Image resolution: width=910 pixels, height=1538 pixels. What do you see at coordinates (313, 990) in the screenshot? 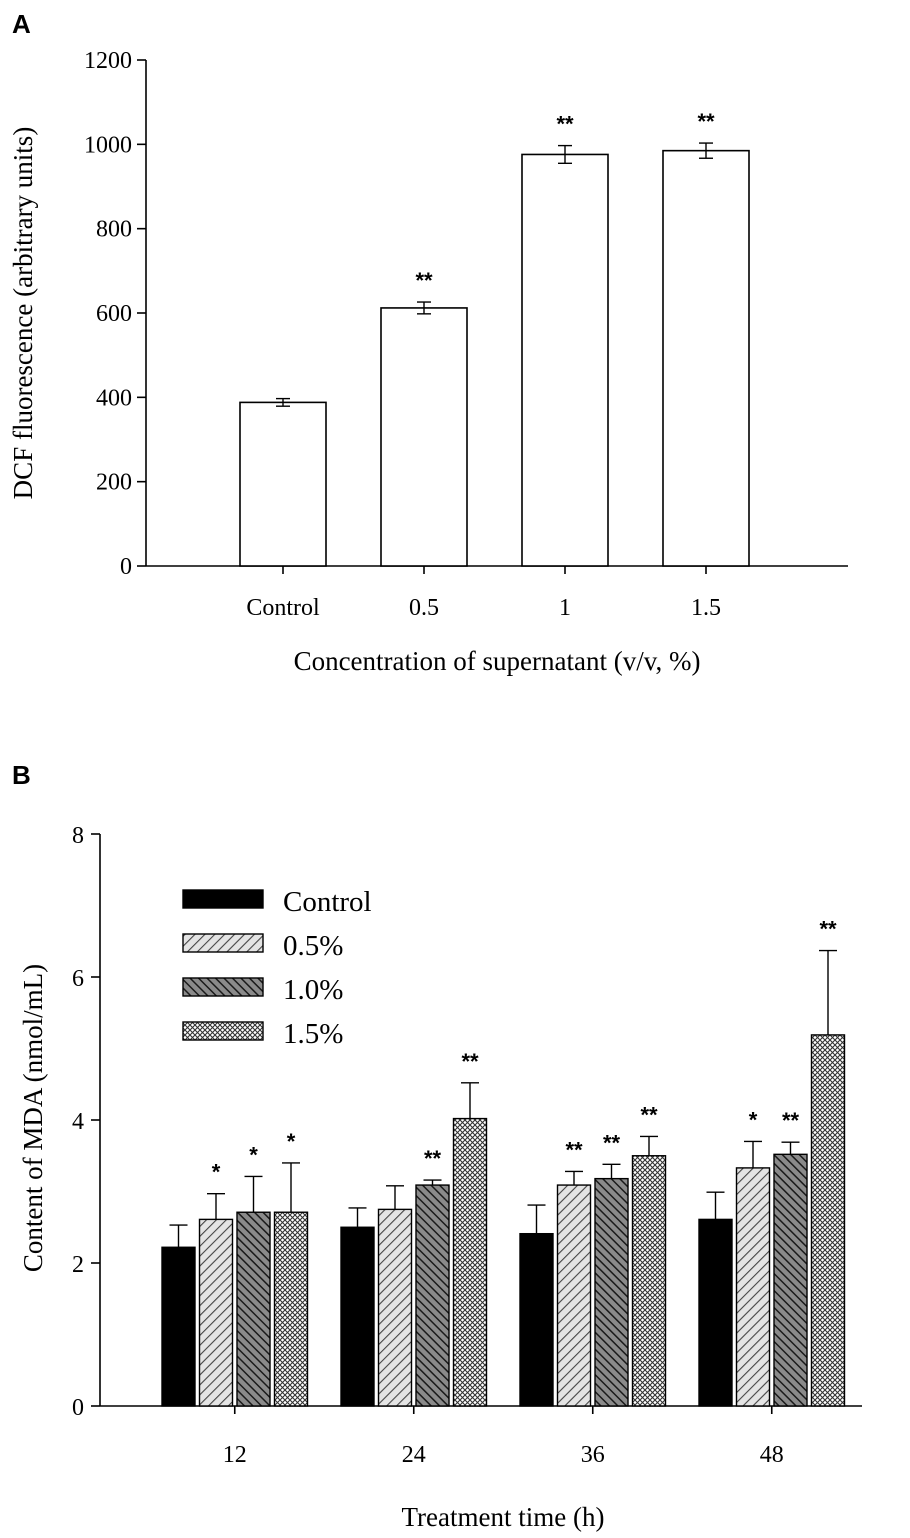
I see `panel-b-legend-label: 1.0%` at bounding box center [313, 990].